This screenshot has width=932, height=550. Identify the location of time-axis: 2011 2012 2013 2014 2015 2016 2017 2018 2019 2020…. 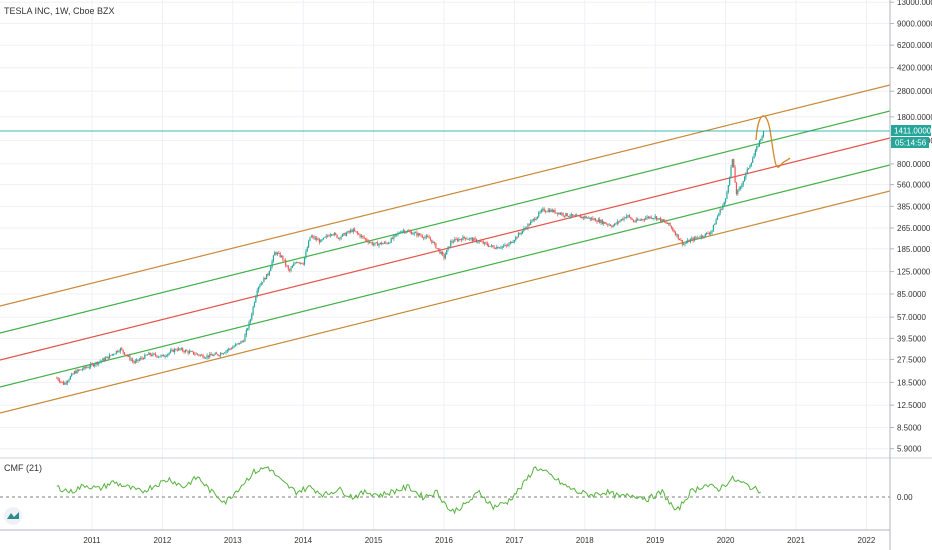
(479, 540).